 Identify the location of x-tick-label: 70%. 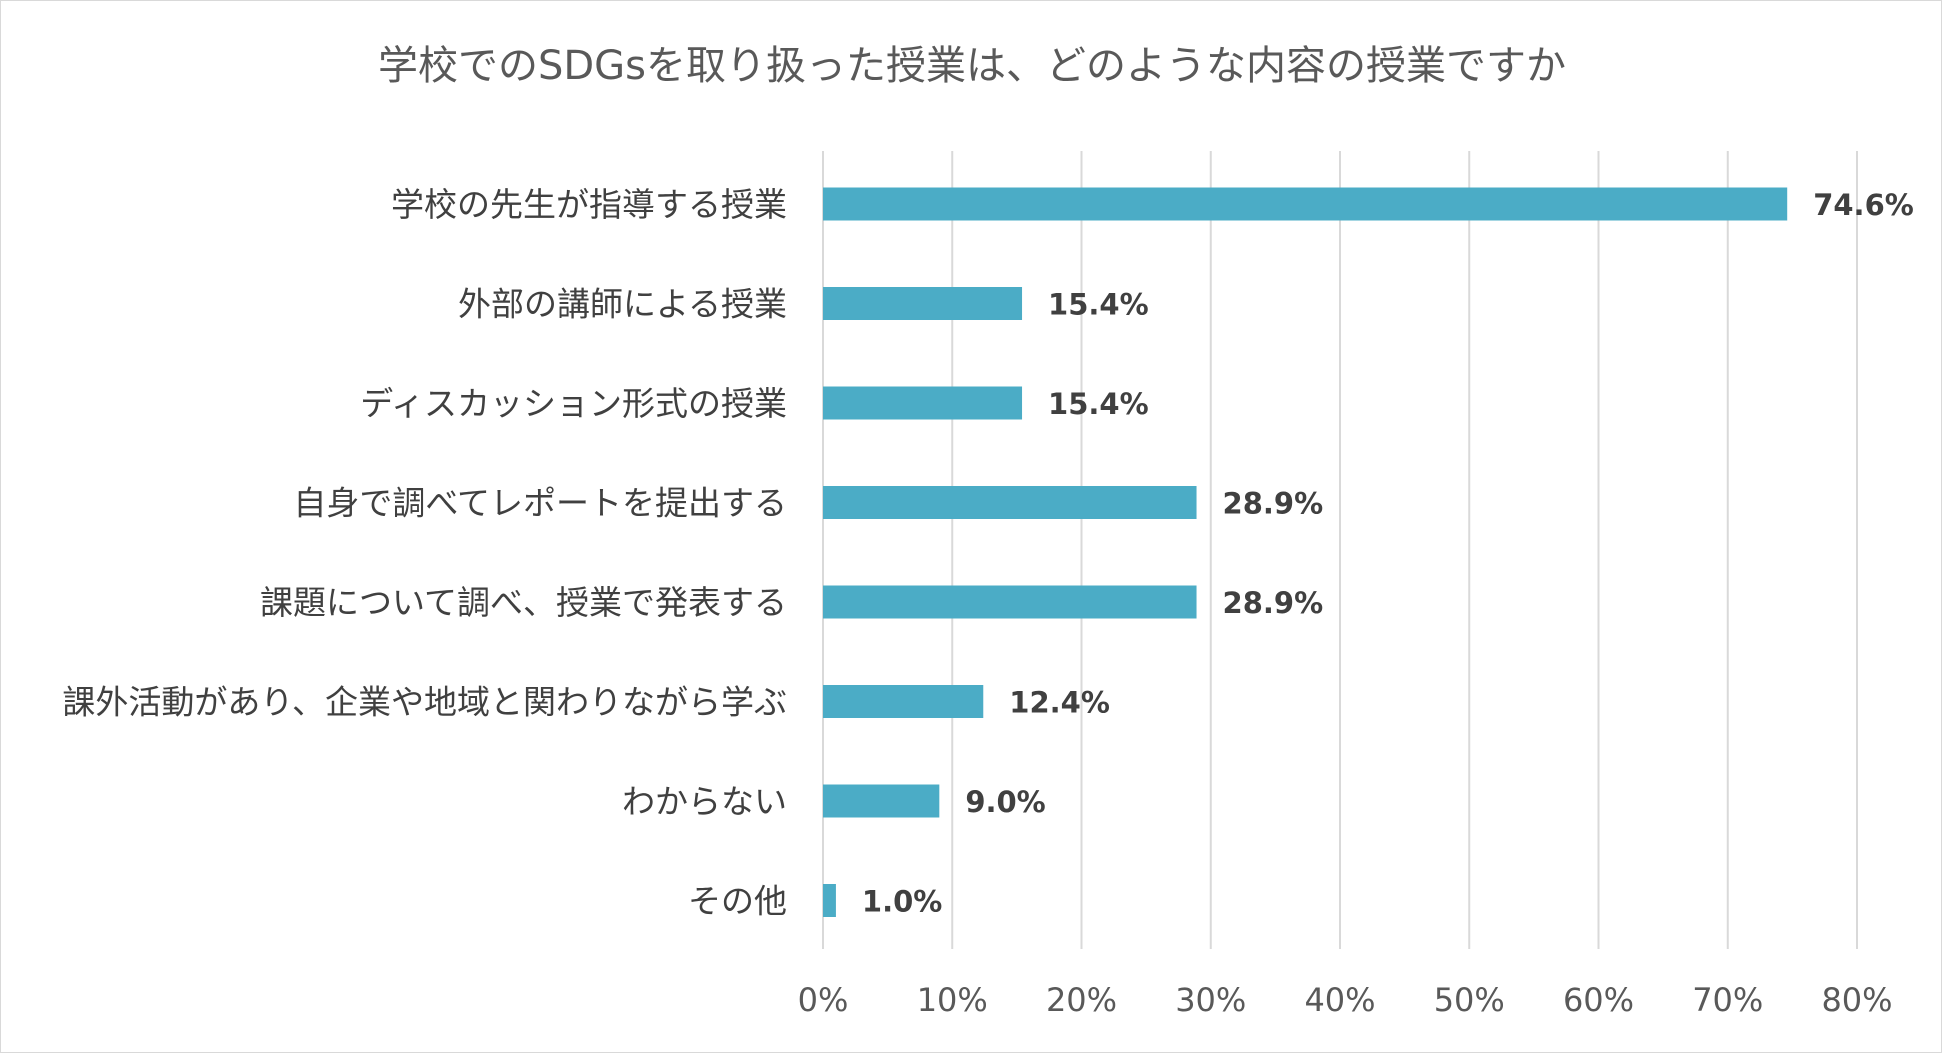
(1727, 1000).